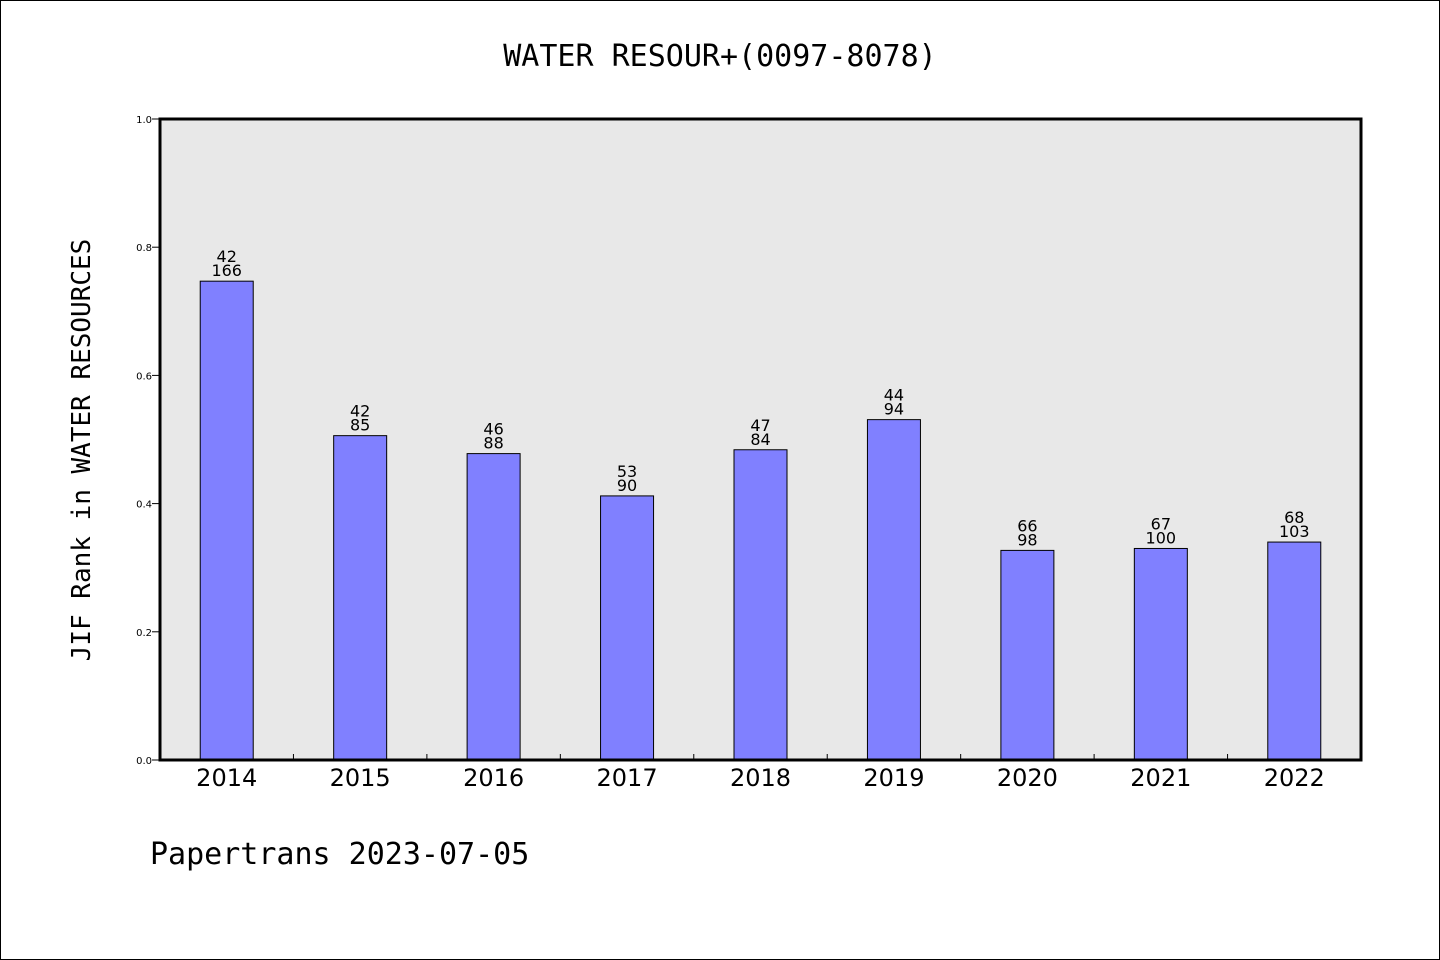  What do you see at coordinates (493, 778) in the screenshot?
I see `x-tick-label: 2016` at bounding box center [493, 778].